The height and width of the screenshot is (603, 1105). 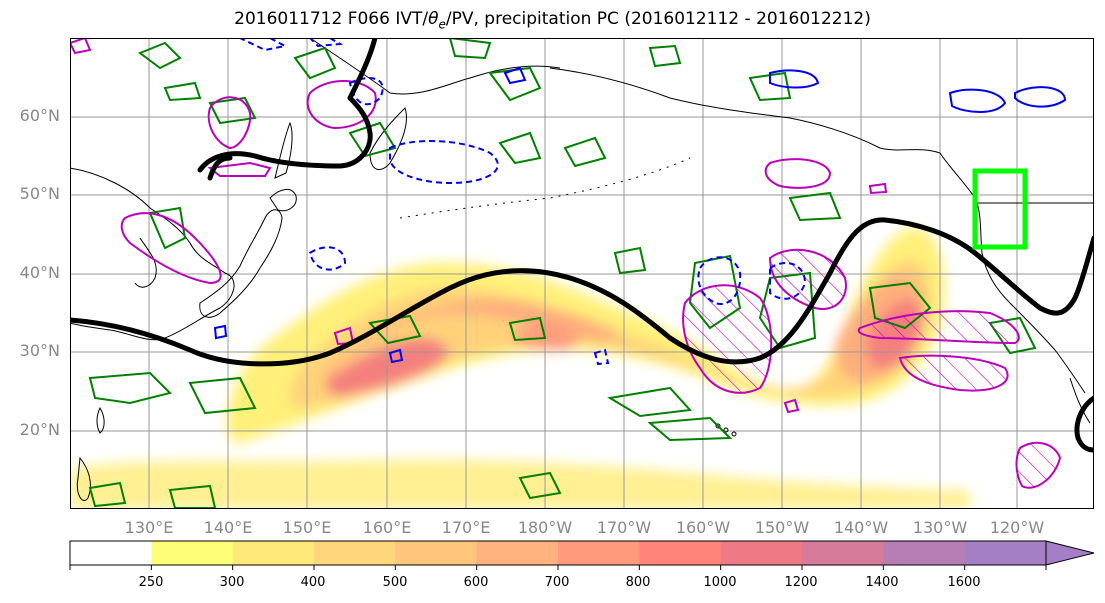 What do you see at coordinates (745, 110) in the screenshot?
I see `coast-alaska` at bounding box center [745, 110].